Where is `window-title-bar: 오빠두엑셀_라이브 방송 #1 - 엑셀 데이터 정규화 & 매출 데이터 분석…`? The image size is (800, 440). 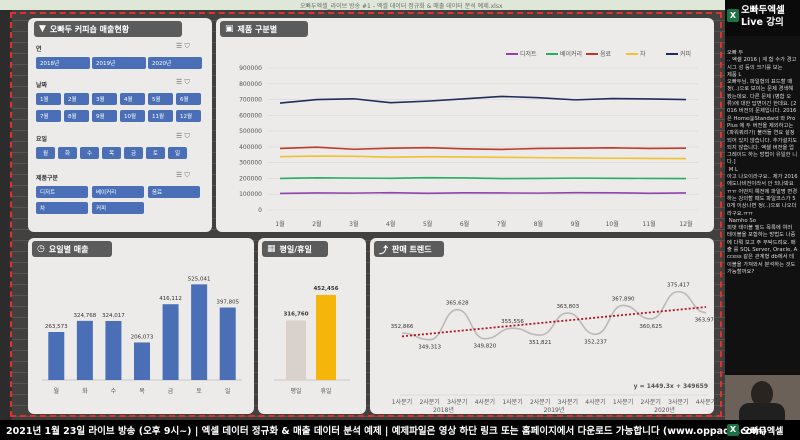
window-title-bar: 오빠두엑셀_라이브 방송 #1 - 엑셀 데이터 정규화 & 매출 데이터 분석… is located at coordinates (400, 5).